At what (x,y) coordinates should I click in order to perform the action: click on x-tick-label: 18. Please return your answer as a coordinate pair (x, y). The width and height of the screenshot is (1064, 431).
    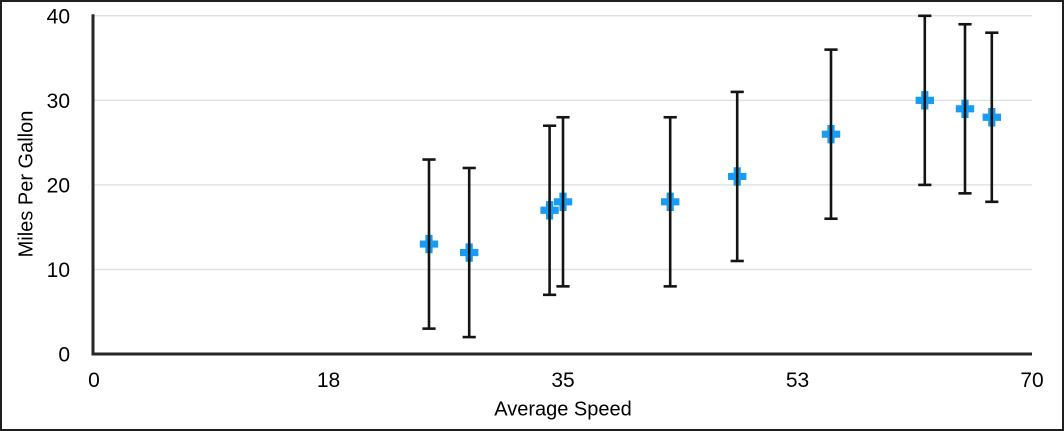
    Looking at the image, I should click on (328, 380).